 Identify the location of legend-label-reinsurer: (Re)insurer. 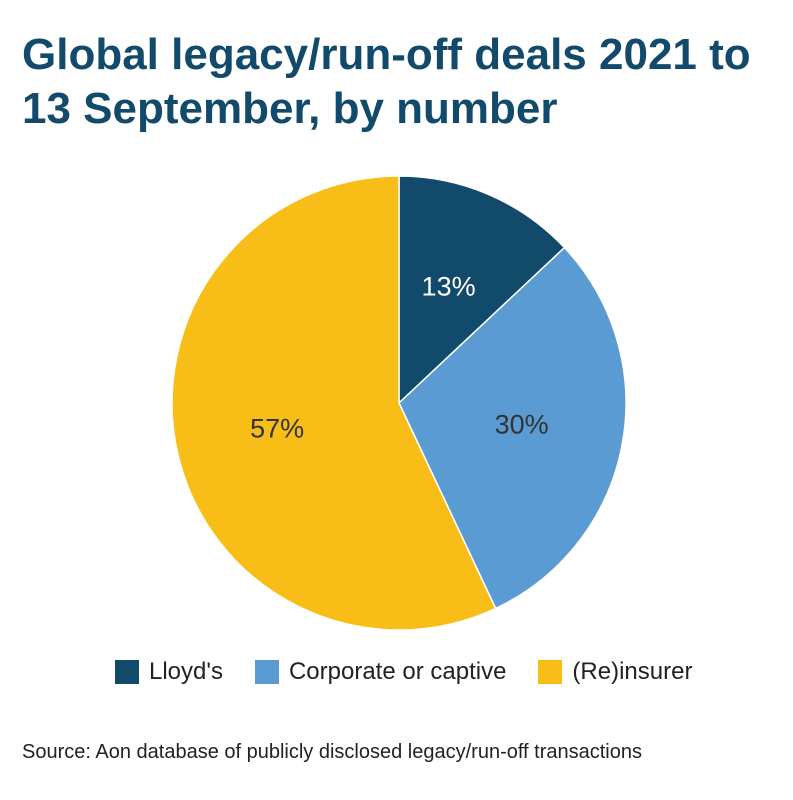
(632, 671).